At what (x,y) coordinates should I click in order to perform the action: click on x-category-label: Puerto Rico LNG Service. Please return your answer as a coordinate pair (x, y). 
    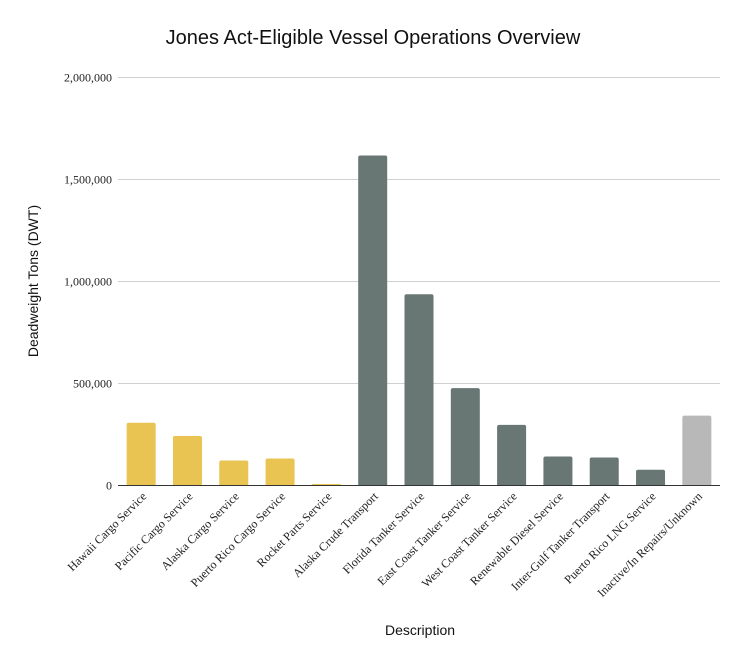
    Looking at the image, I should click on (609, 537).